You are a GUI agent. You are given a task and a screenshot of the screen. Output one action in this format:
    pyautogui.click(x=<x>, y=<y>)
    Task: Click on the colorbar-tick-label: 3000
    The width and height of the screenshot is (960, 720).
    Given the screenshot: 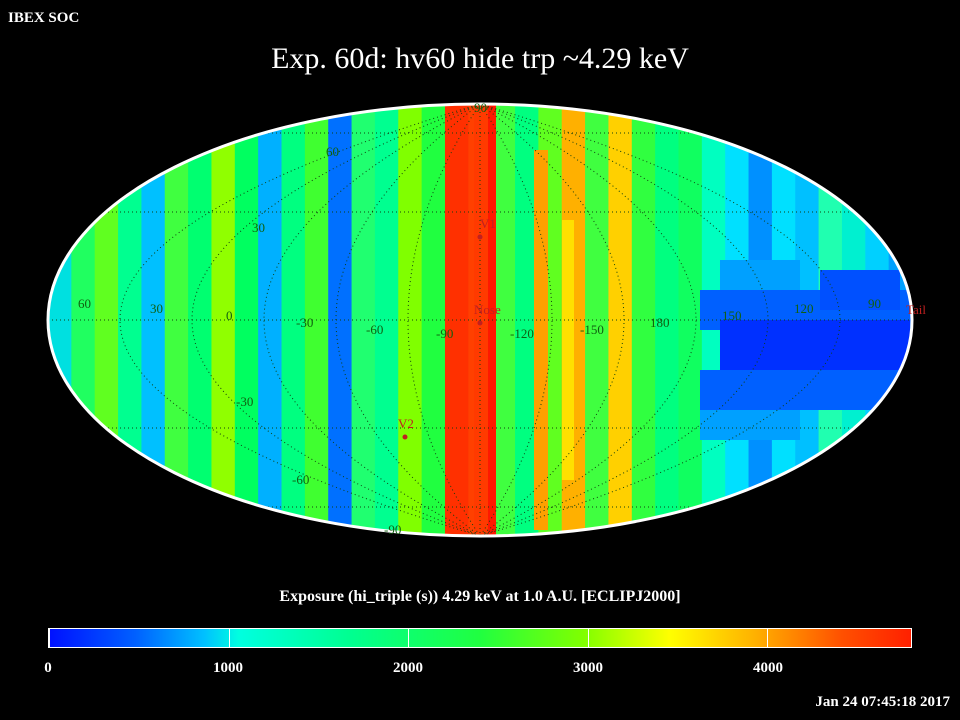 What is the action you would take?
    pyautogui.click(x=588, y=668)
    